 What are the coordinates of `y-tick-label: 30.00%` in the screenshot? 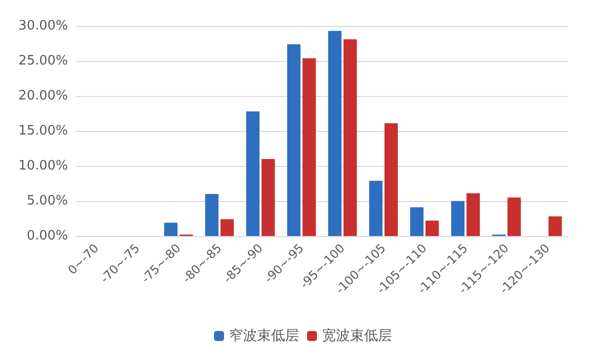 It's located at (43, 26).